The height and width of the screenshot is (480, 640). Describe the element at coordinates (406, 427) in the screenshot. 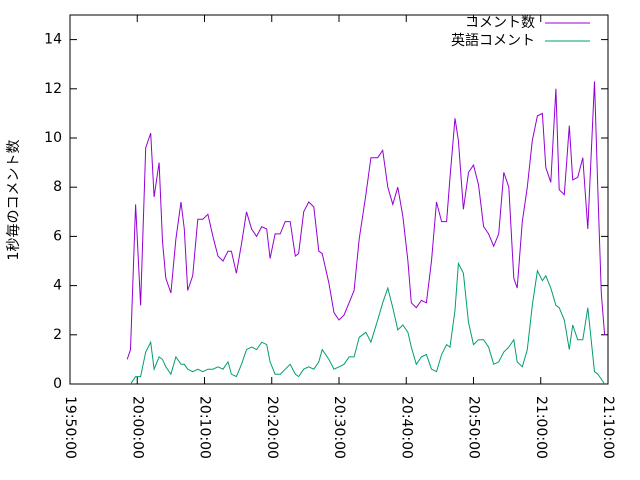

I see `x-tick-label: 20:40:00` at that location.